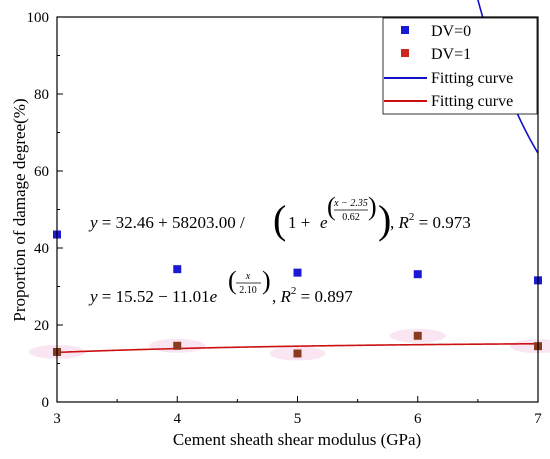 This screenshot has height=459, width=550. I want to click on eq1-exp-left-paren: (, so click(331, 206).